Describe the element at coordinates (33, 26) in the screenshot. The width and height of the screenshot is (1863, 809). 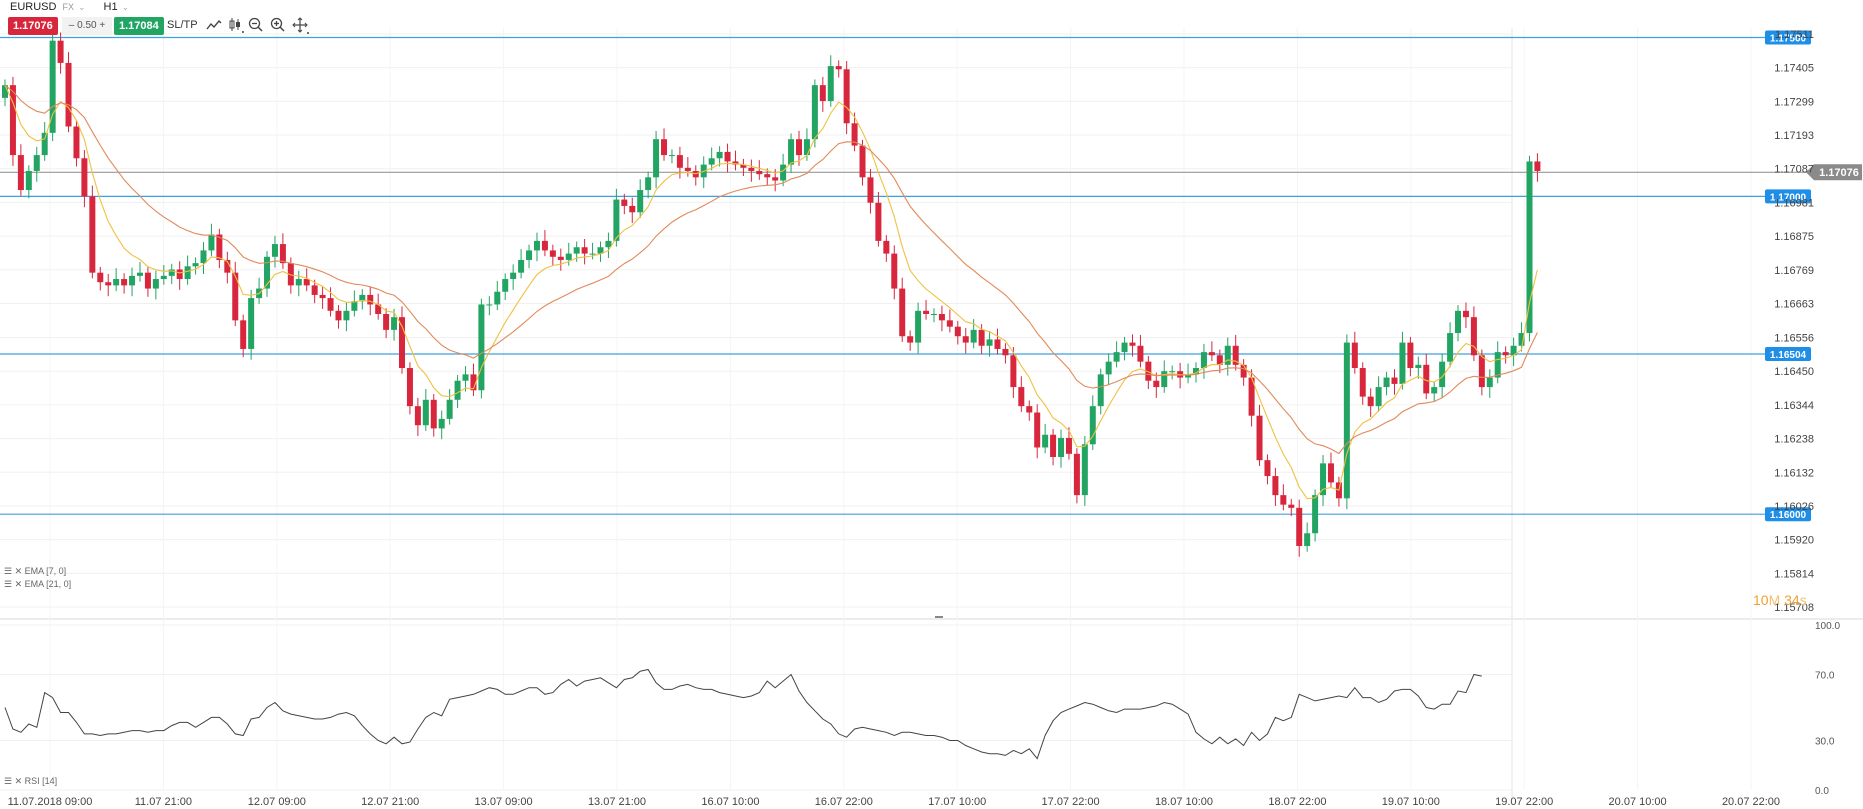
I see `sell-price-button: 1.17076` at that location.